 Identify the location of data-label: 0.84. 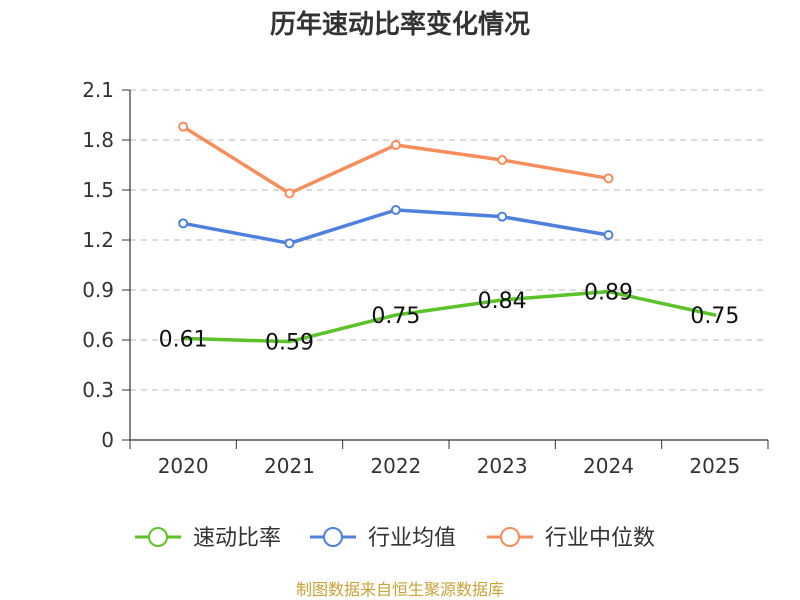
(502, 301).